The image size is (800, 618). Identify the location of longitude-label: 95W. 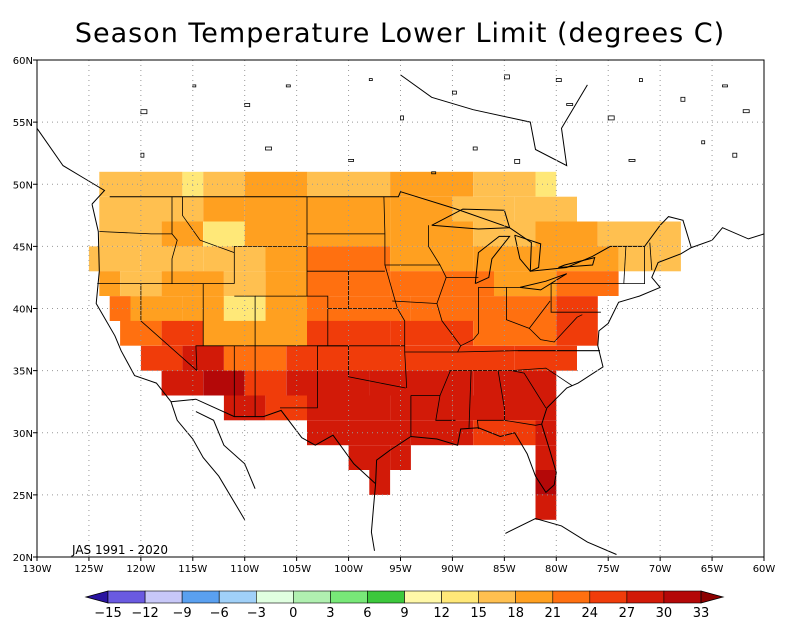
(400, 569).